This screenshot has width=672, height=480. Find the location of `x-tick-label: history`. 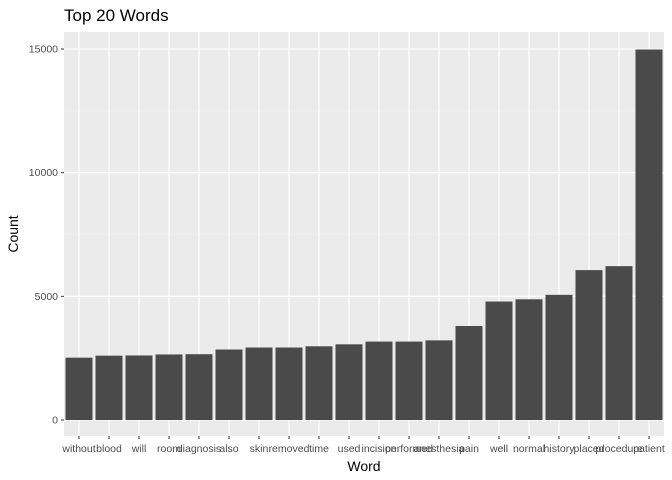

x-tick-label: history is located at coordinates (560, 449).